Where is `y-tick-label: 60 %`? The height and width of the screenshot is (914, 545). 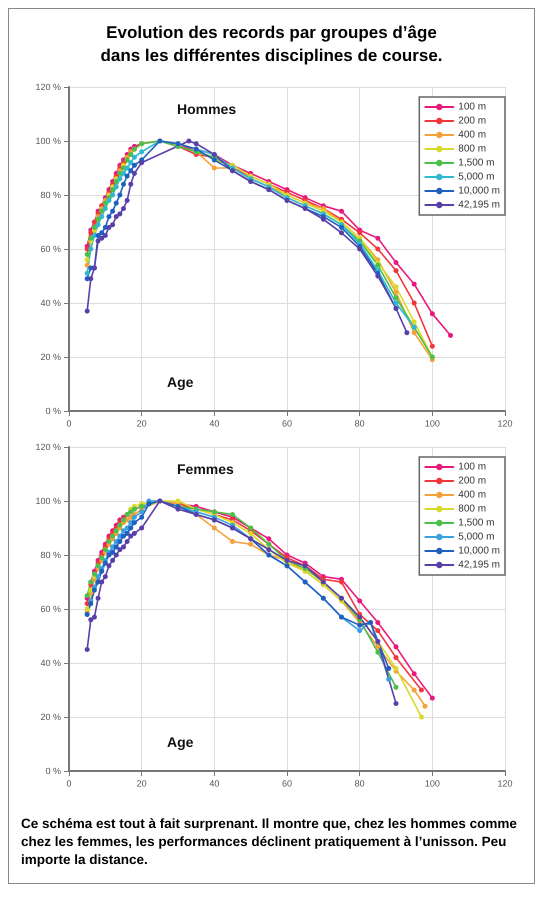
y-tick-label: 60 % is located at coordinates (50, 249).